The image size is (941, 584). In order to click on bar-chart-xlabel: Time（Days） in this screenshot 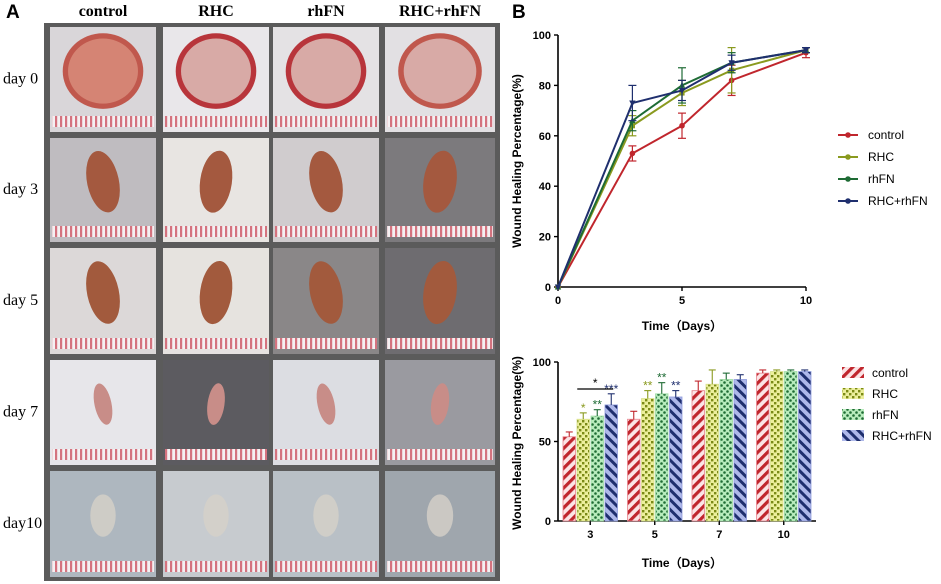, I will do `click(682, 562)`.